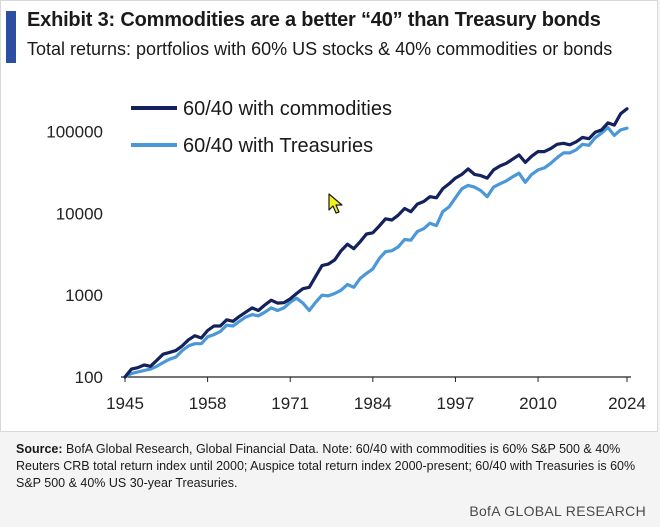 Image resolution: width=660 pixels, height=527 pixels. I want to click on legend-item-treasuries-label: 60/40 with Treasuries, so click(278, 146).